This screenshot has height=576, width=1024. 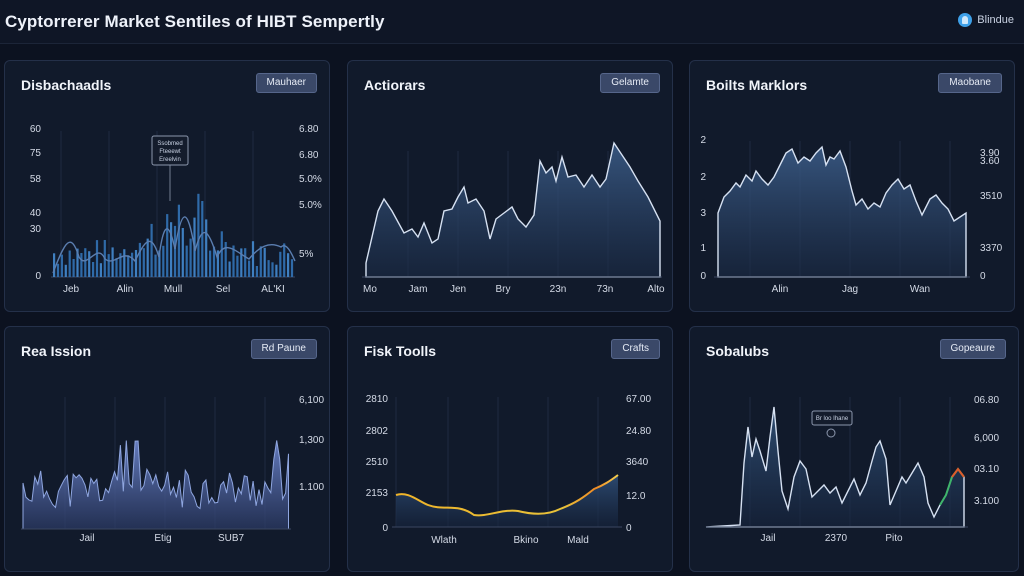 I want to click on area-chart: Mo Jam Jen Bry 23n 73n Alto, so click(x=513, y=218).